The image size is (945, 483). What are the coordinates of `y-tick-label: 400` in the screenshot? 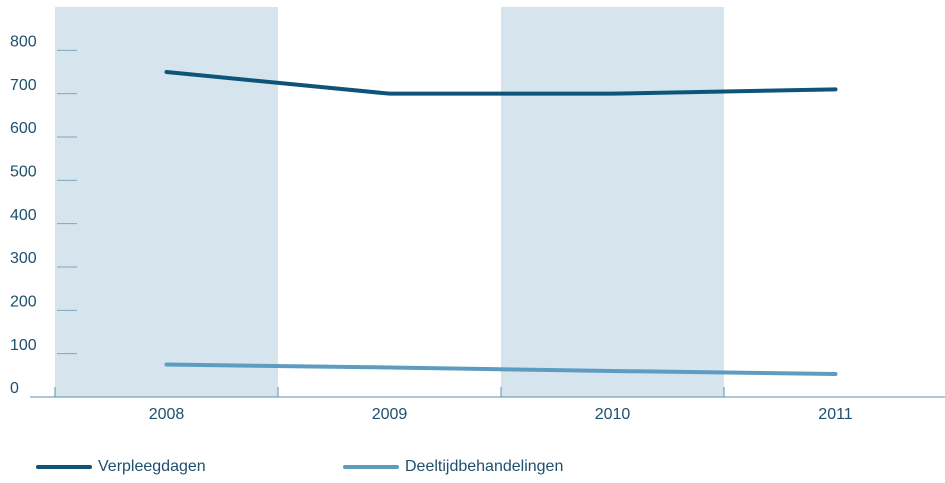 It's located at (23, 215).